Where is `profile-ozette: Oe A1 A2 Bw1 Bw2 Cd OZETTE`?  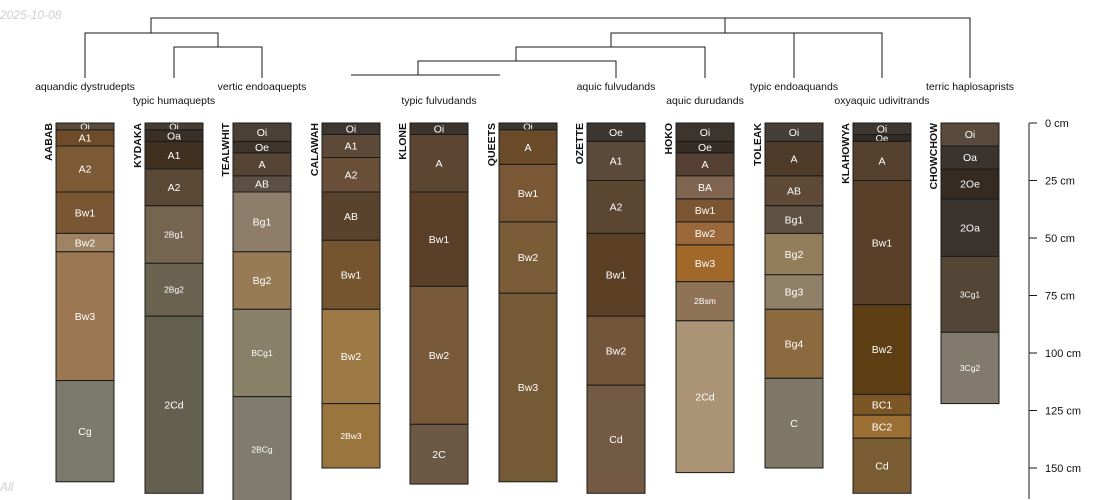 profile-ozette: Oe A1 A2 Bw1 Bw2 Cd OZETTE is located at coordinates (610, 308).